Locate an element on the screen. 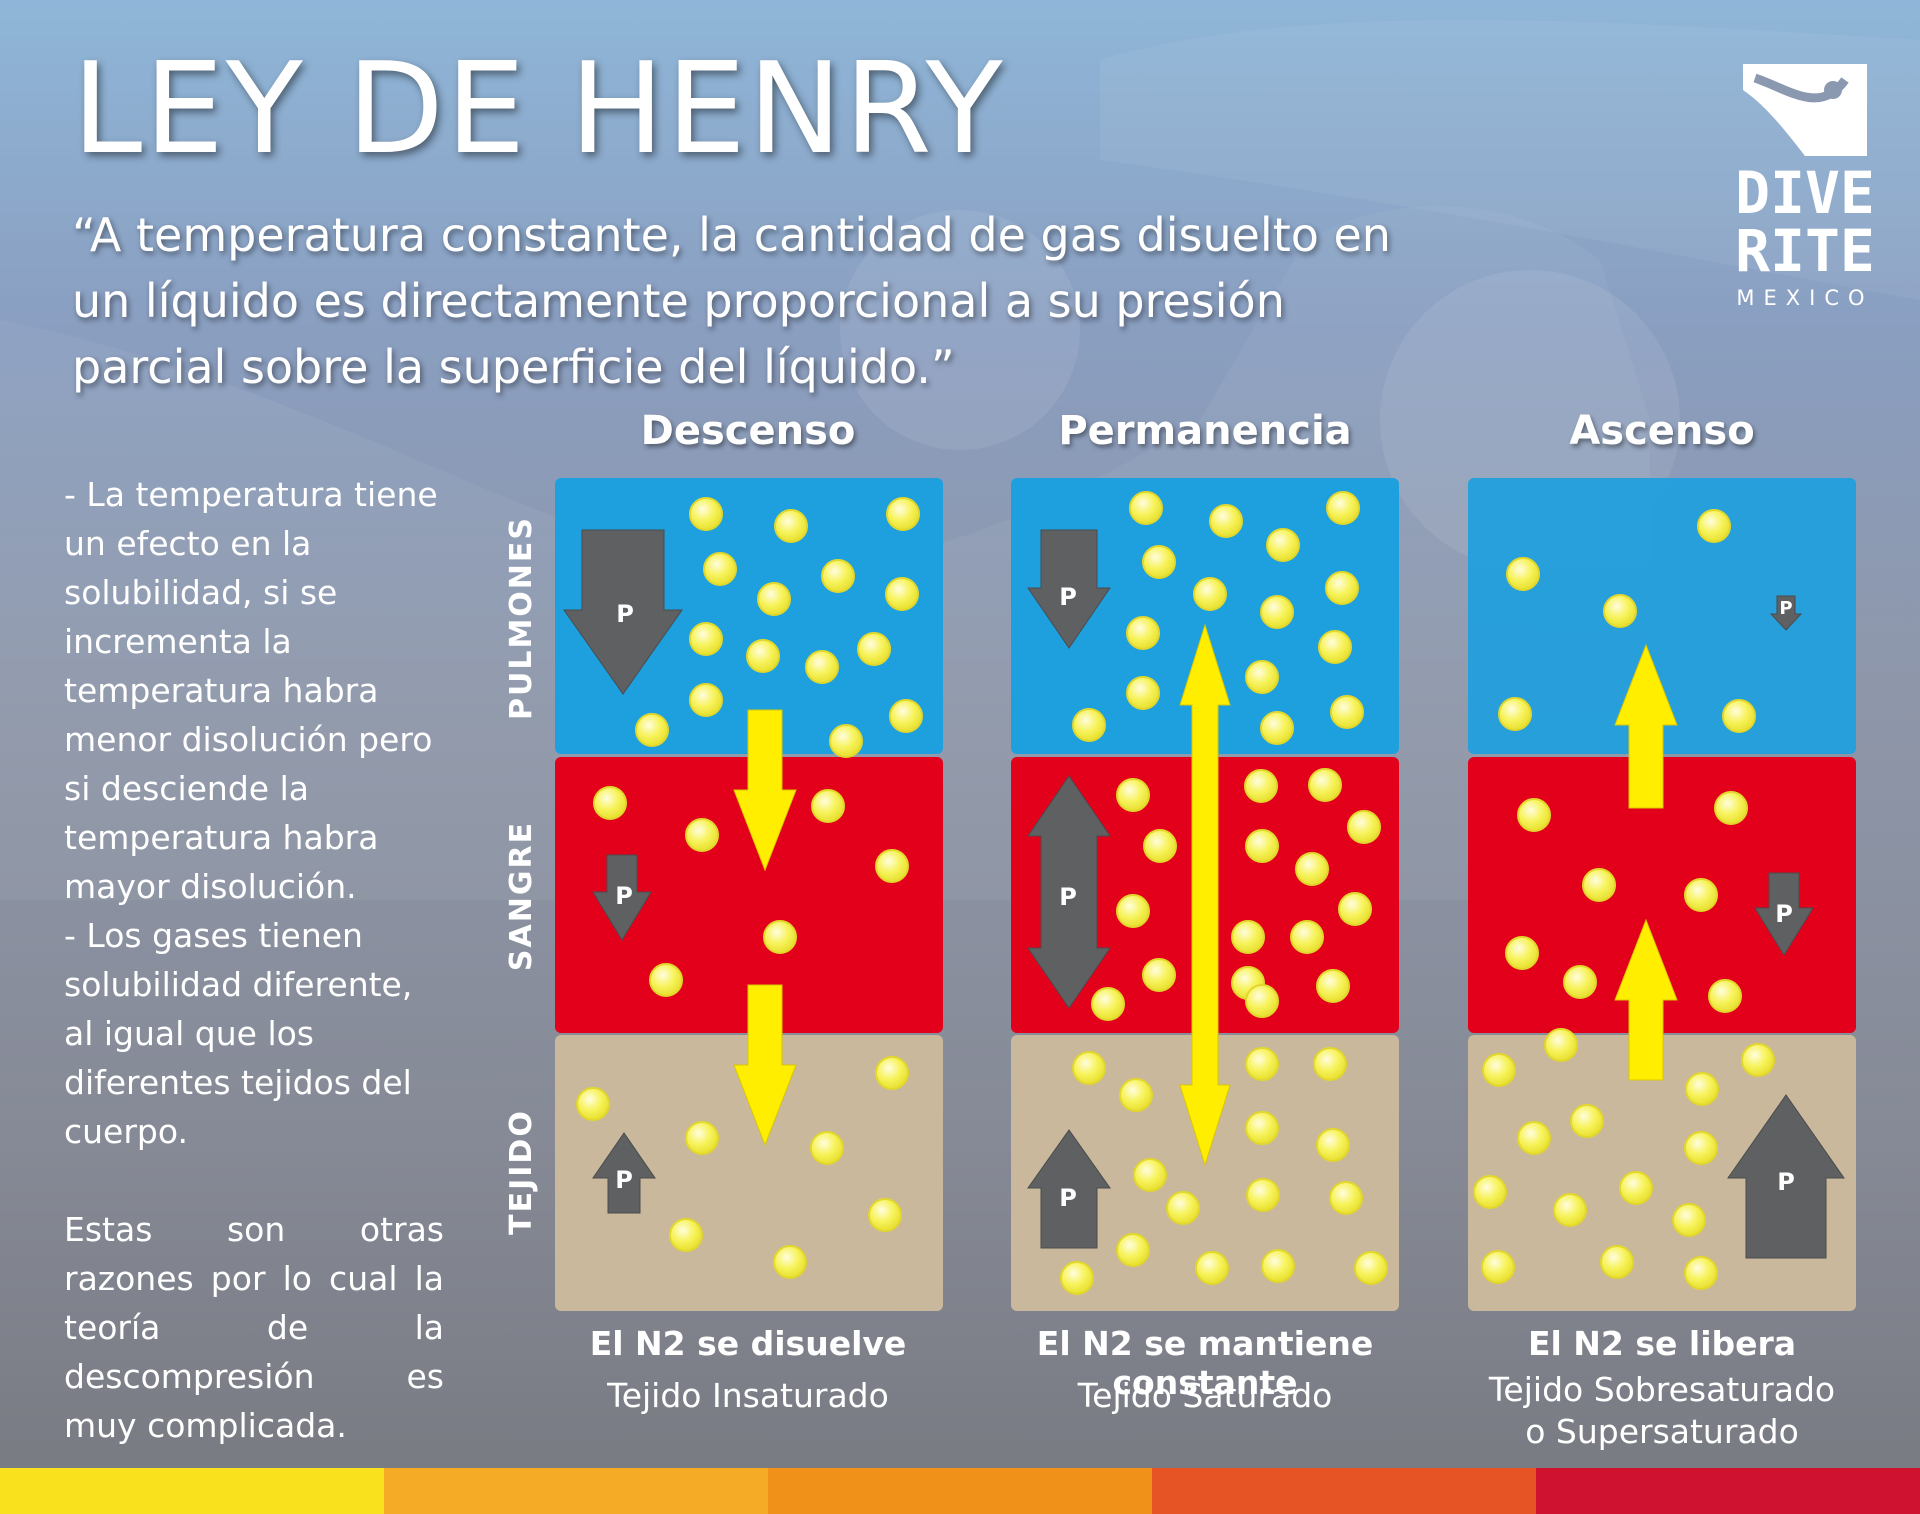 The height and width of the screenshot is (1514, 1920). subcaption-ascenso-line1: Tejido Sobresaturado is located at coordinates (1662, 1389).